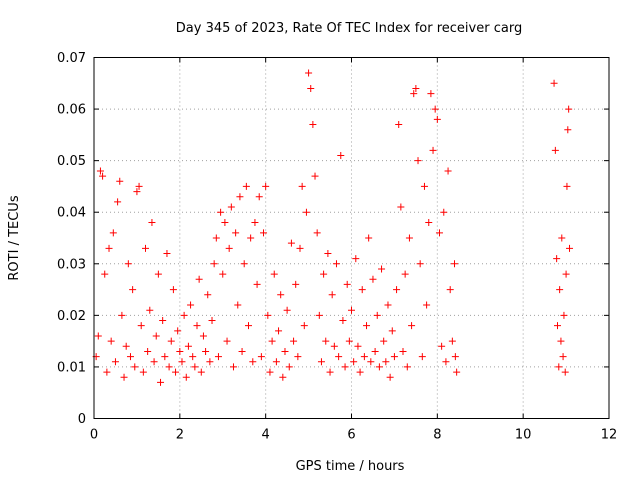 The width and height of the screenshot is (640, 480). Describe the element at coordinates (351, 435) in the screenshot. I see `x-tick-label: 6` at that location.